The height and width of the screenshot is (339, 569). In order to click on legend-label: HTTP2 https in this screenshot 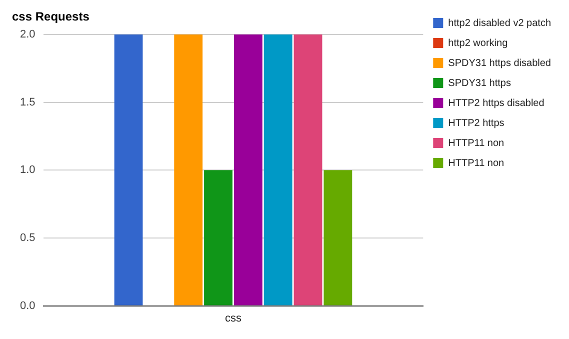, I will do `click(476, 123)`.